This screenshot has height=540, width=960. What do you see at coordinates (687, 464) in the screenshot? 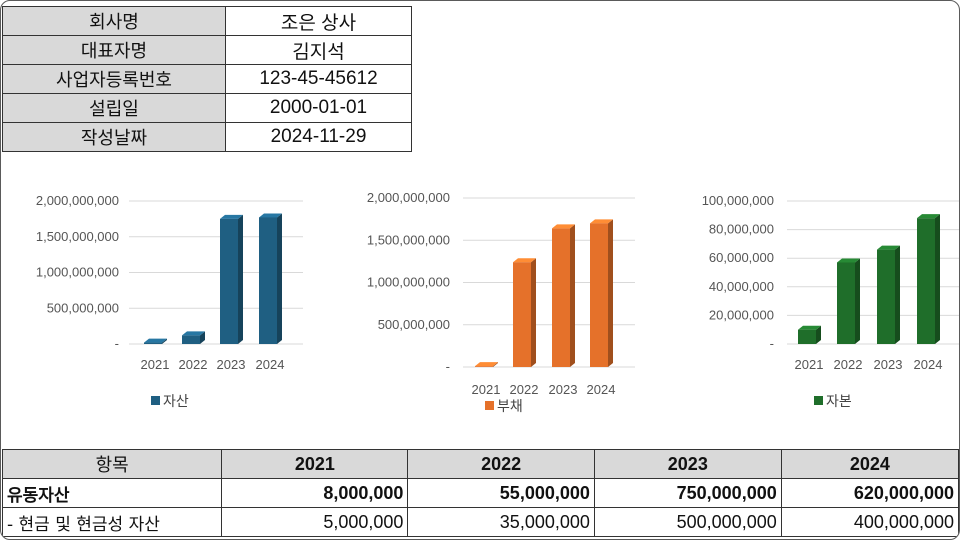
I see `header-2023: 2023` at bounding box center [687, 464].